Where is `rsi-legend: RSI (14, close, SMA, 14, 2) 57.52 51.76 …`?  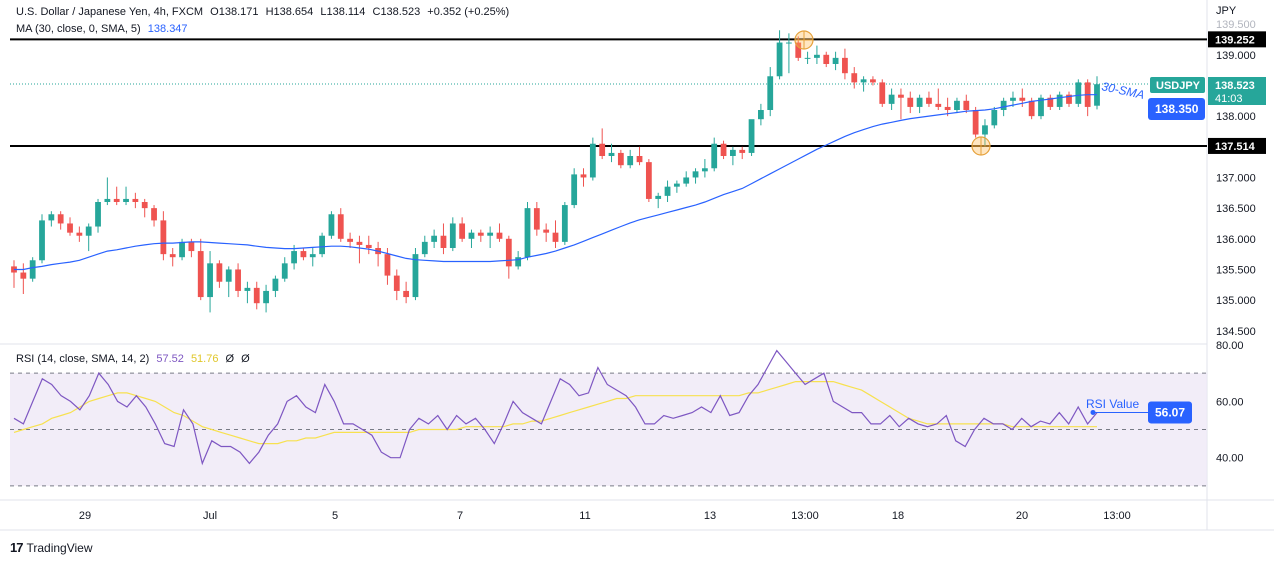 rsi-legend: RSI (14, close, SMA, 14, 2) 57.52 51.76 … is located at coordinates (135, 359).